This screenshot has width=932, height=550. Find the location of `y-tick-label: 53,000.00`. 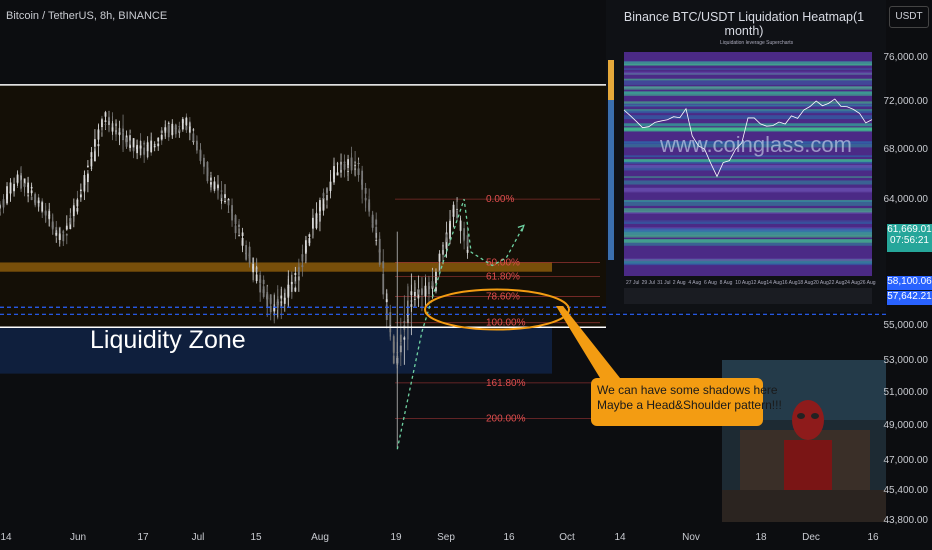

y-tick-label: 53,000.00 is located at coordinates (906, 360).